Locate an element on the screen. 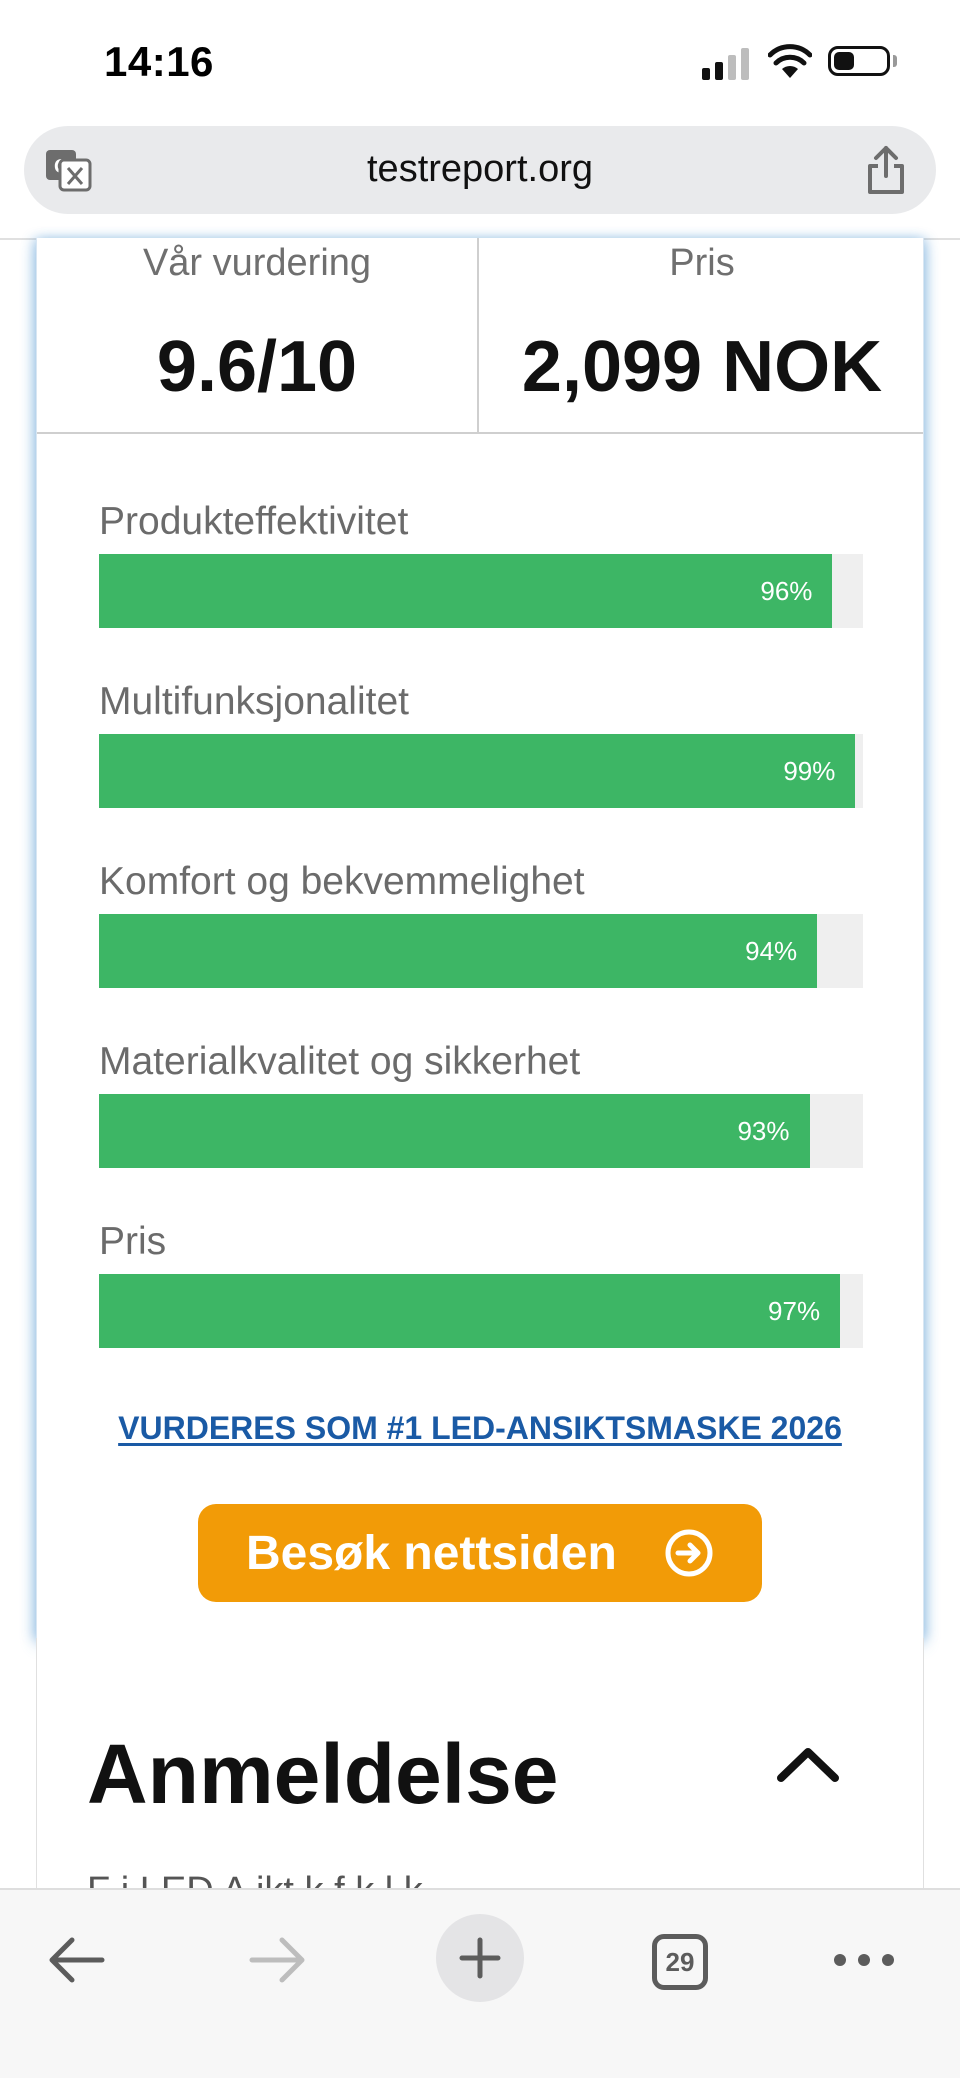 The image size is (960, 2078). score-bar-track: 99% is located at coordinates (481, 771).